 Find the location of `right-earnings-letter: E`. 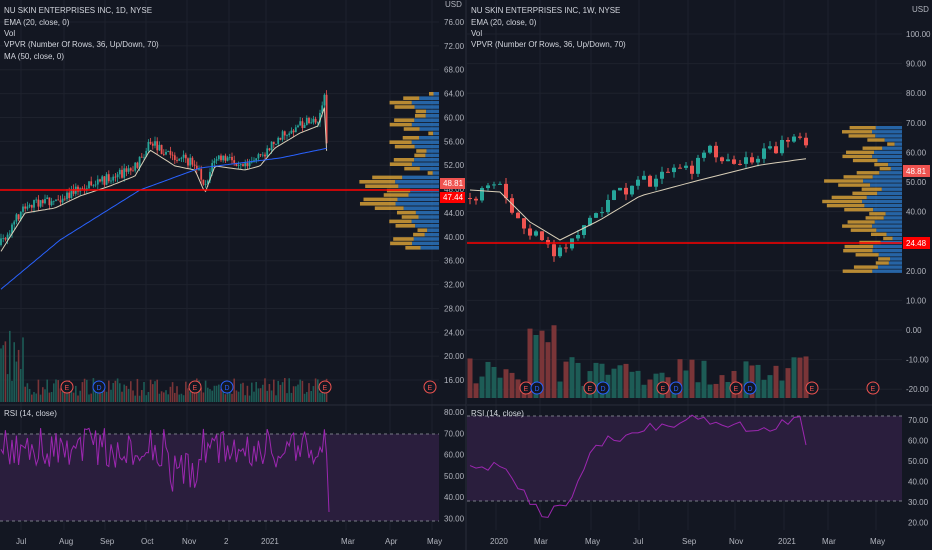

right-earnings-letter: E is located at coordinates (526, 389).